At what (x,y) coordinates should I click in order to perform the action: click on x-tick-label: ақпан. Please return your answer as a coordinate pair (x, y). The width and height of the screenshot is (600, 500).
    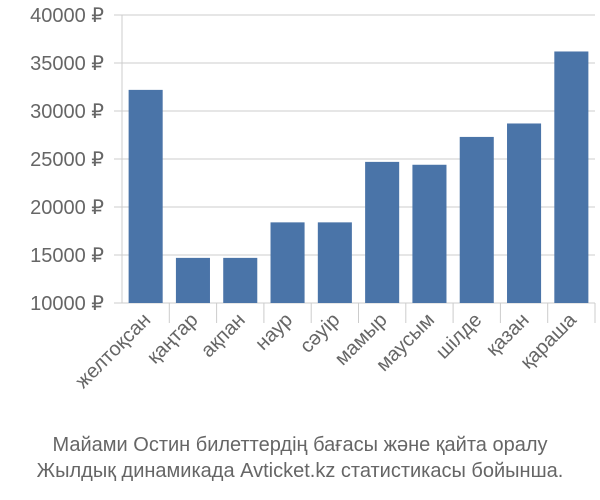
    Looking at the image, I should click on (223, 335).